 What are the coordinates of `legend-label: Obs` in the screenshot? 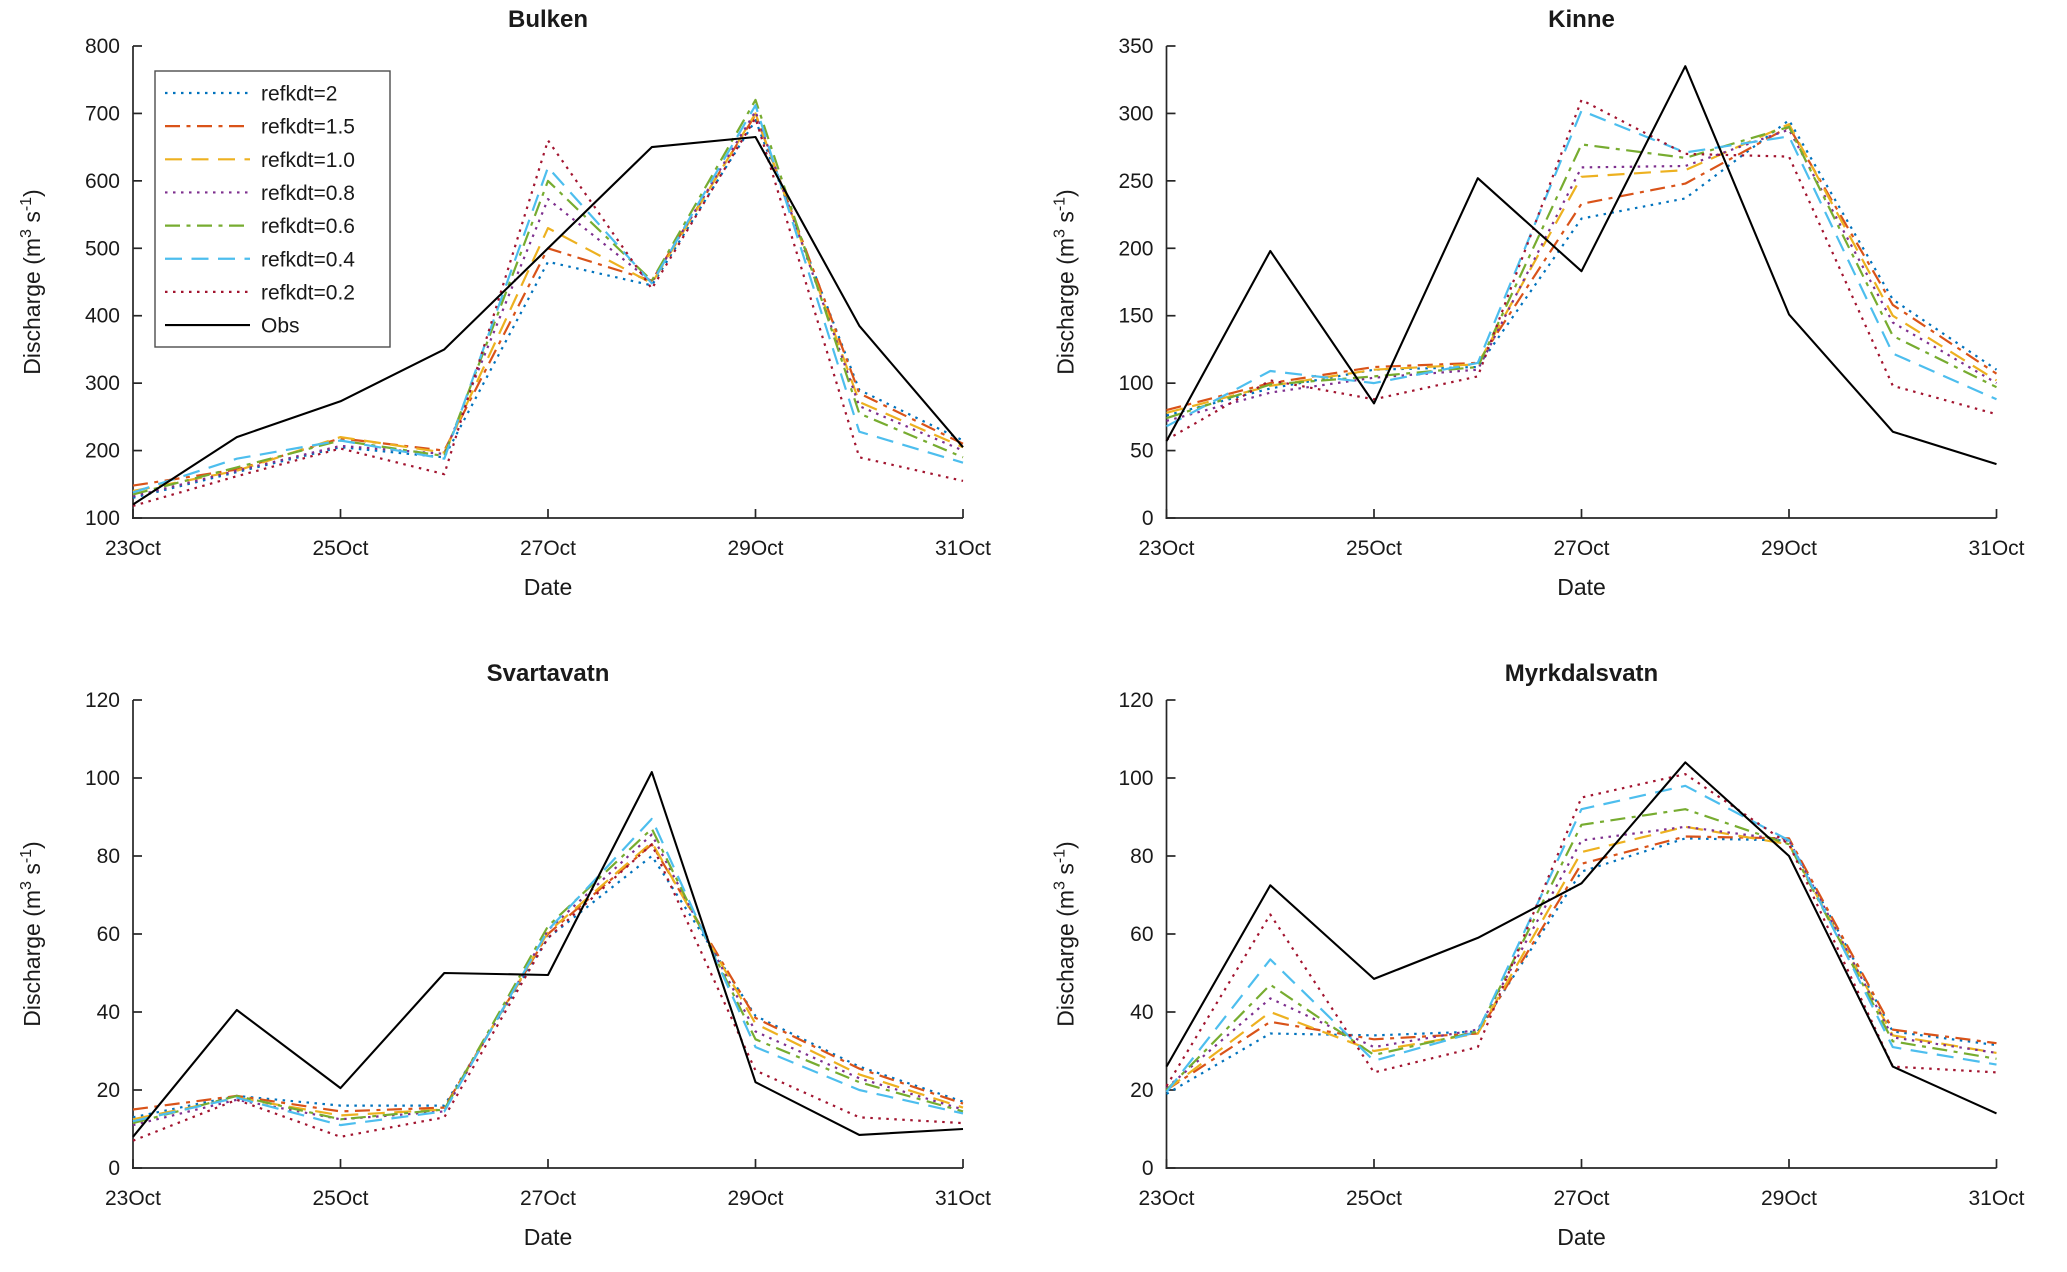 It's located at (280, 326).